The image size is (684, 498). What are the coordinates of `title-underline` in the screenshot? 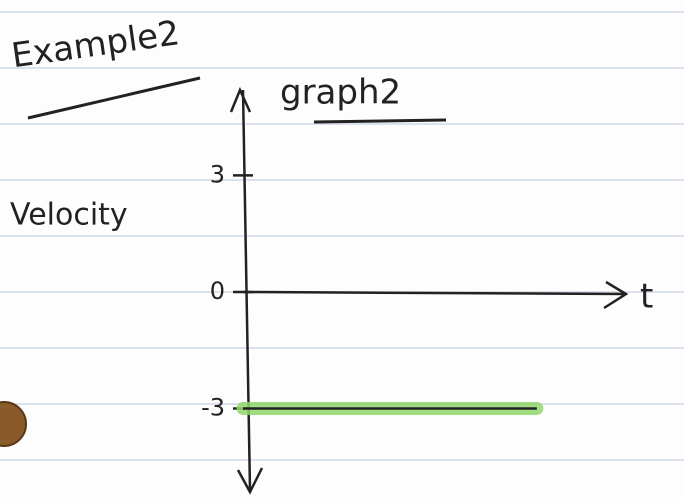 It's located at (380, 121).